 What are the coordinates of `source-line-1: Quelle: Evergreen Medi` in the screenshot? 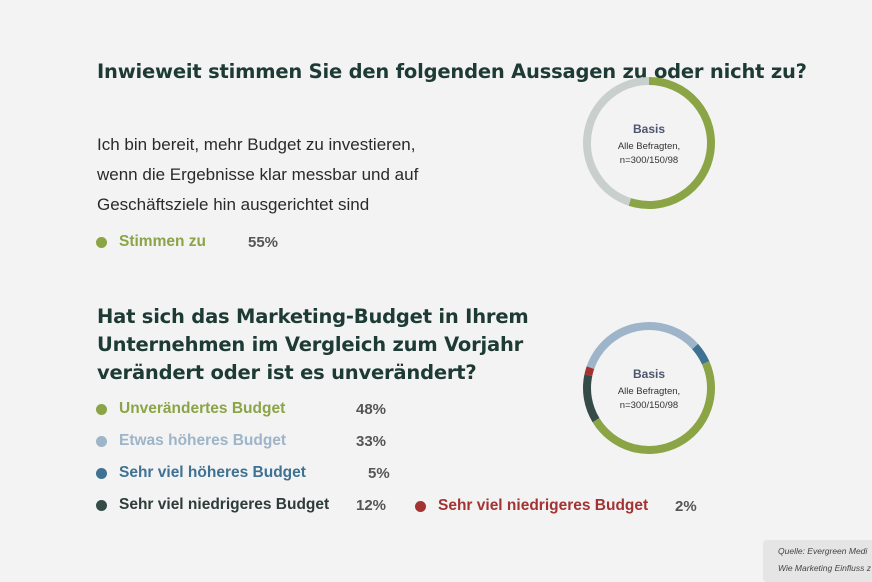 It's located at (823, 551).